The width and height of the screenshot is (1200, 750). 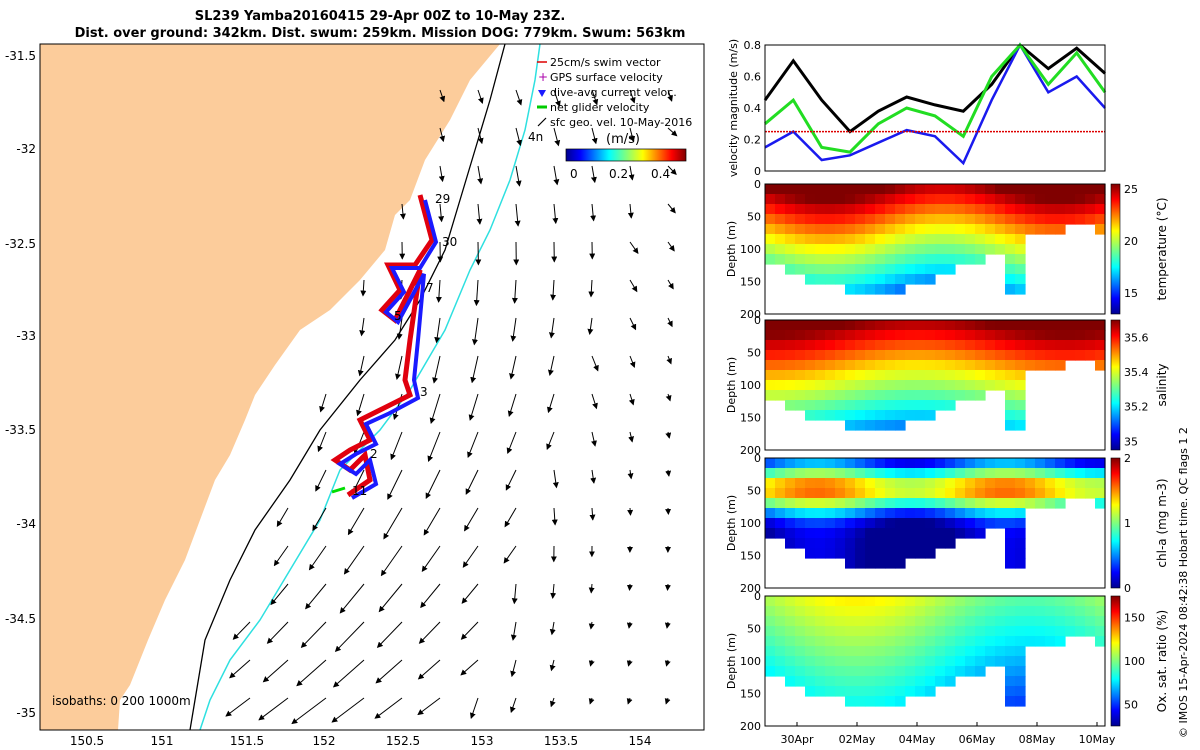 I want to click on x-tick: 152.5, so click(x=403, y=741).